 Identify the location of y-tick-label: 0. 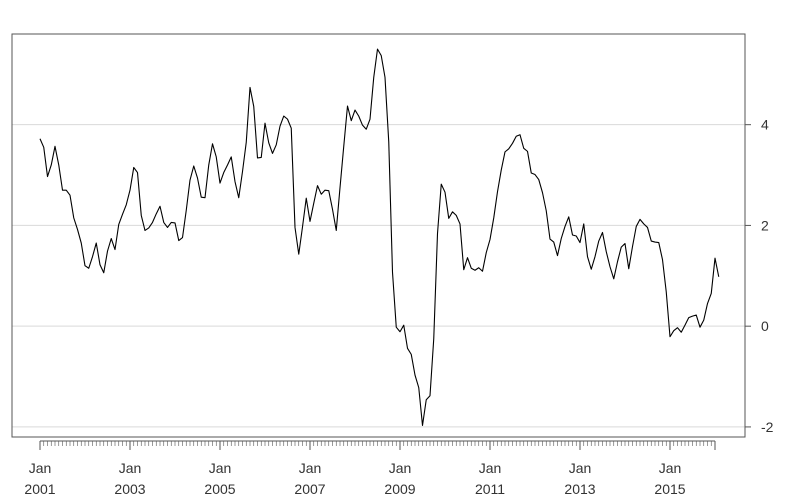
(765, 326).